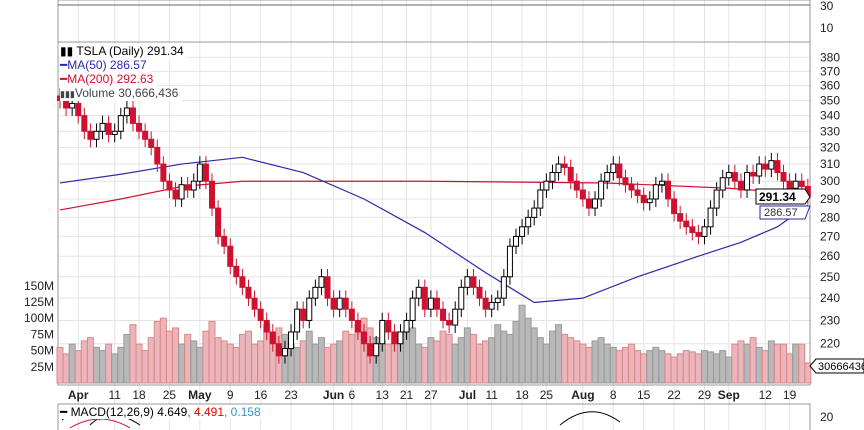  I want to click on x-tick-label: 6, so click(351, 395).